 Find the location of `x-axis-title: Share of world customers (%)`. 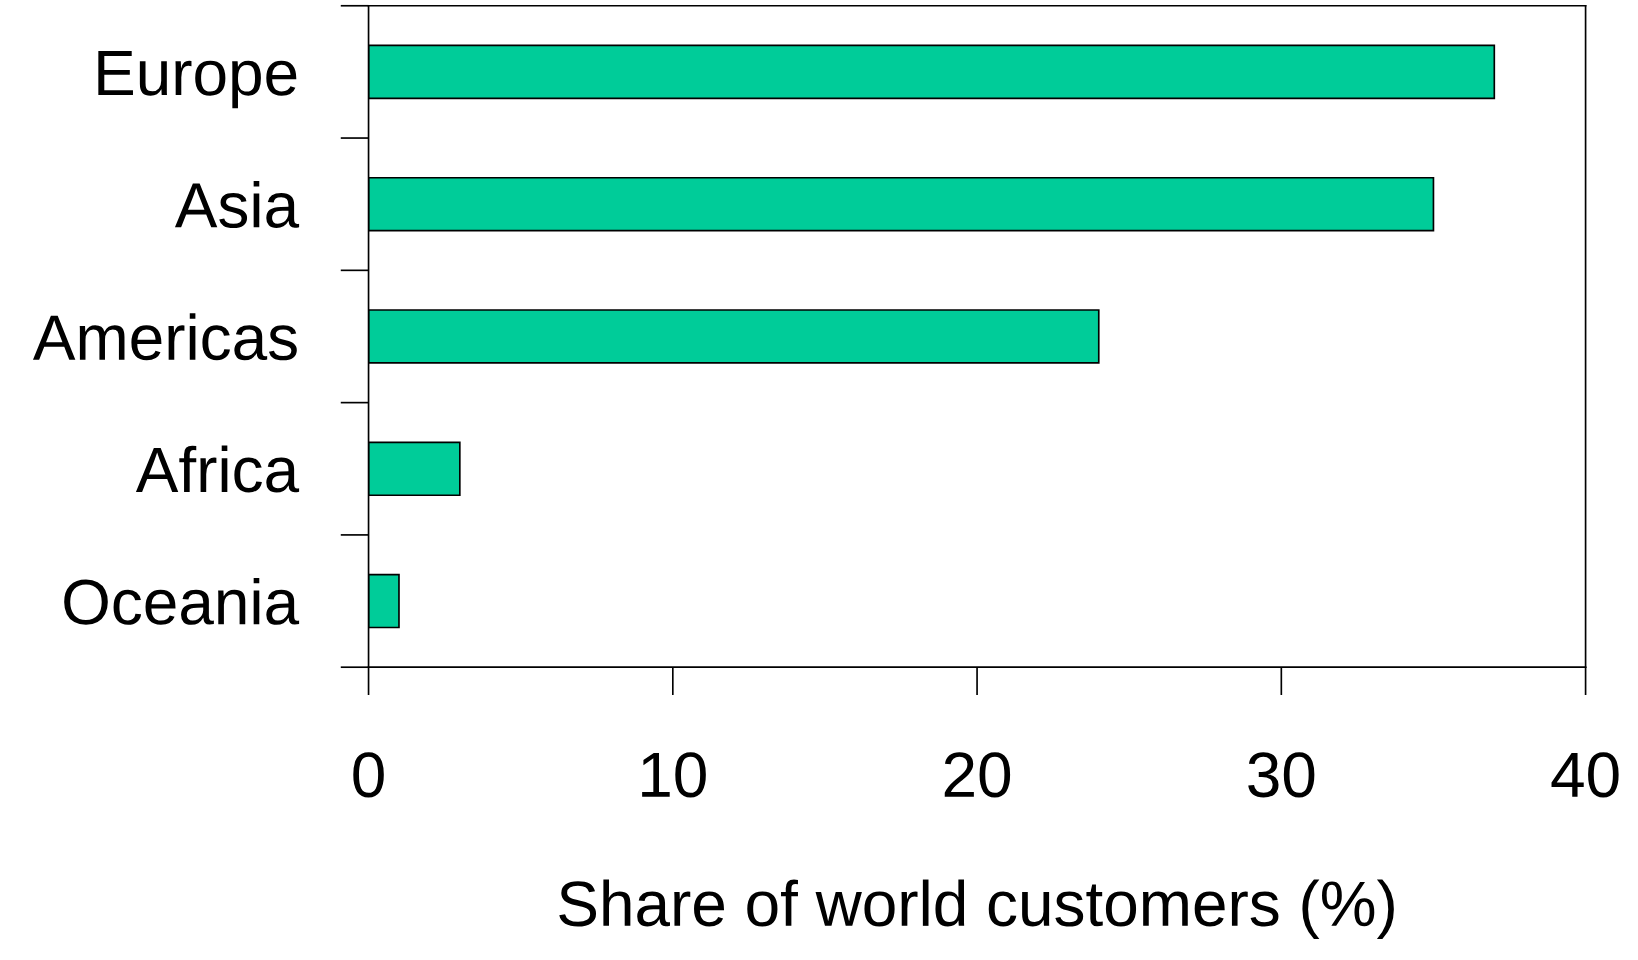

x-axis-title: Share of world customers (%) is located at coordinates (976, 909).